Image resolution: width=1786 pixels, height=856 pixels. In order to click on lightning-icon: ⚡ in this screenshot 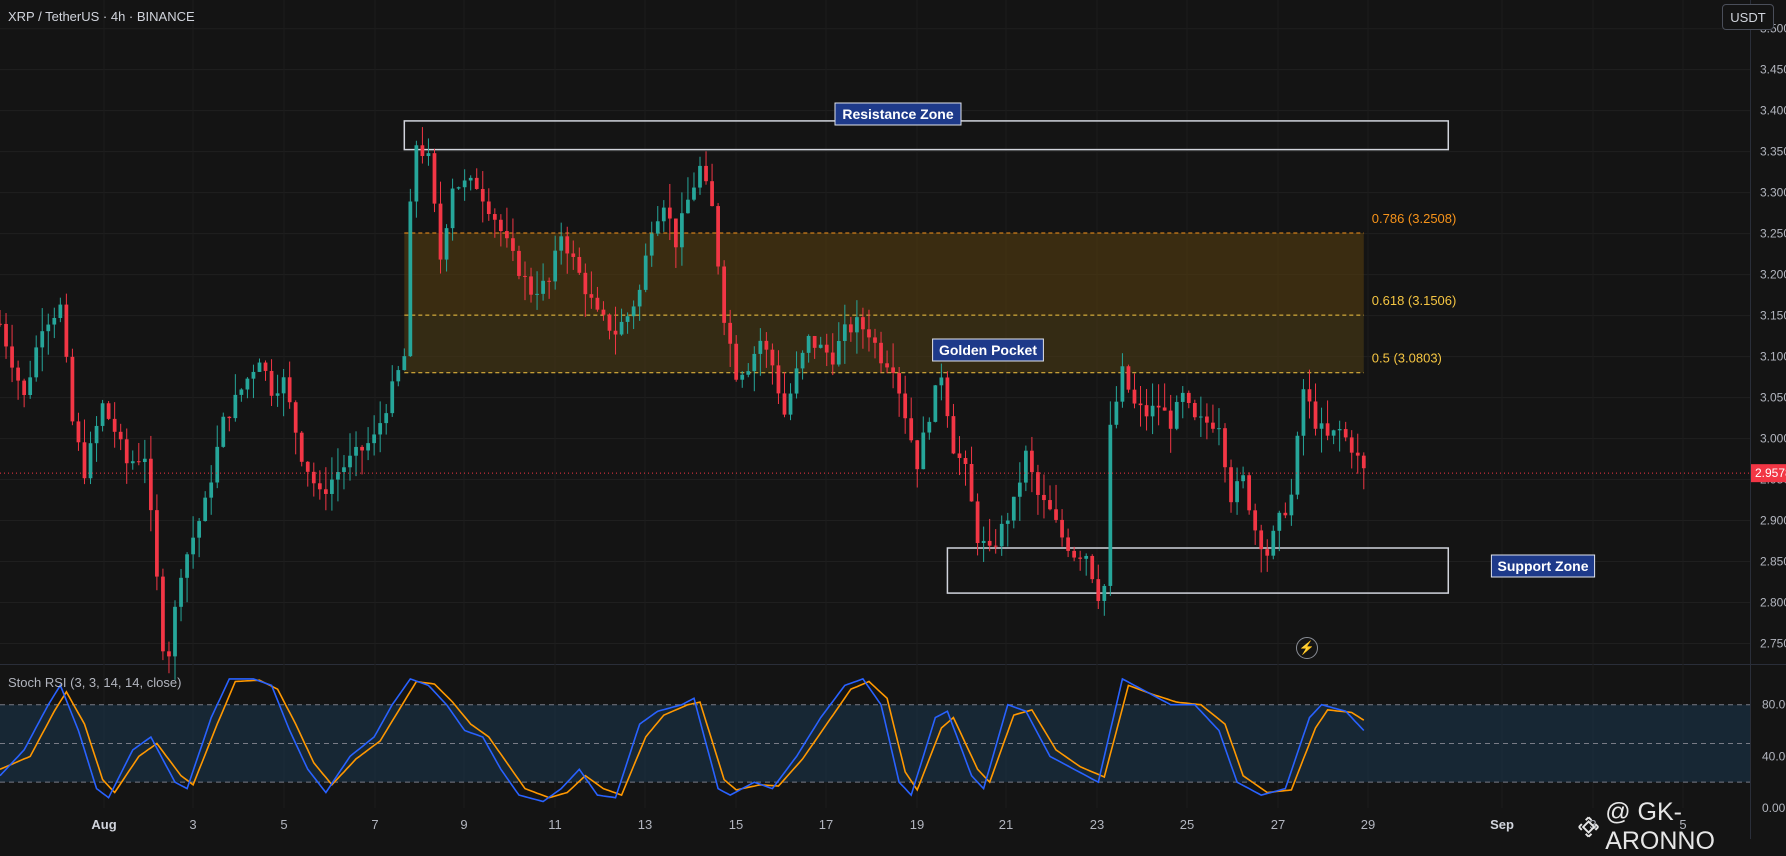, I will do `click(1307, 648)`.